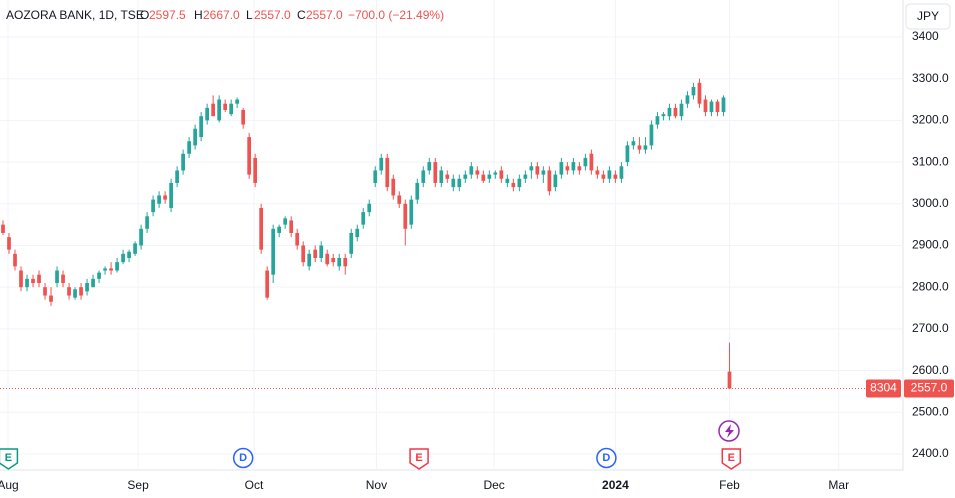 The image size is (955, 498). What do you see at coordinates (838, 485) in the screenshot?
I see `x-tick-label: Mar` at bounding box center [838, 485].